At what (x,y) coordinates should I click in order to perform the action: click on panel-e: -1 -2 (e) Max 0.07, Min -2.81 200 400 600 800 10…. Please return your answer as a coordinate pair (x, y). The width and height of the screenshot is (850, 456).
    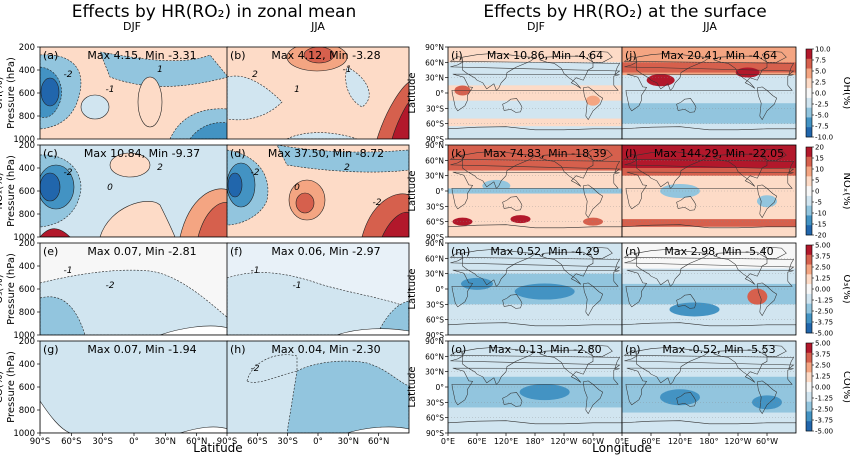
    Looking at the image, I should click on (114, 290).